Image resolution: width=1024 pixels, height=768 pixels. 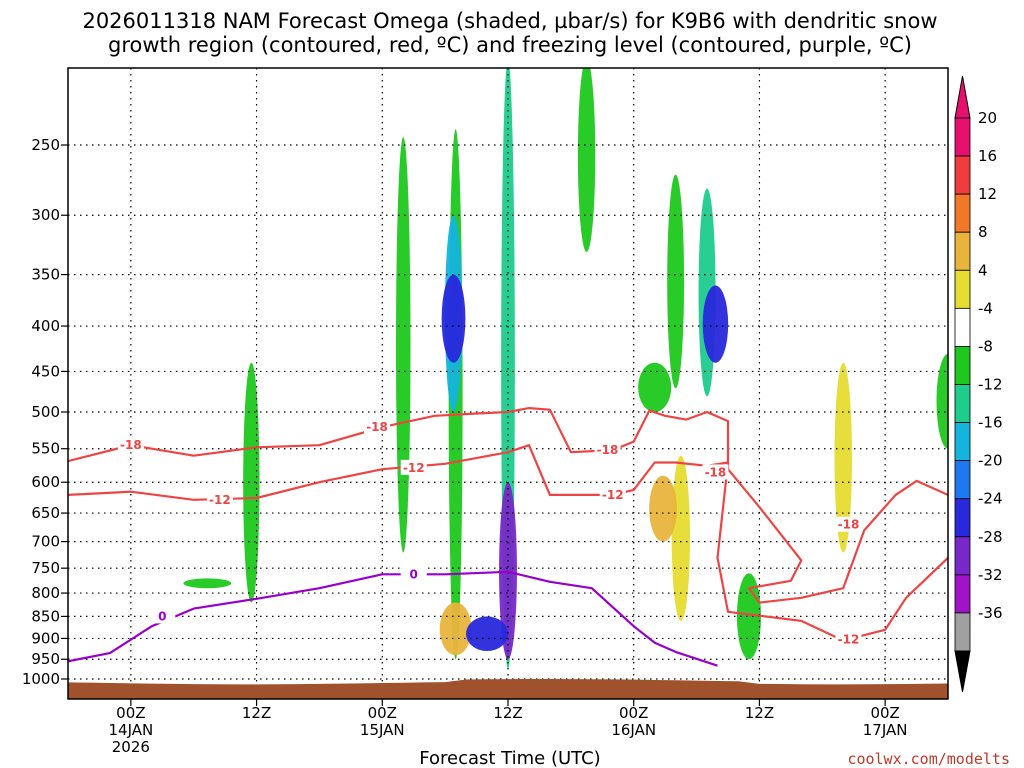 I want to click on colorbar-label: -32, so click(x=990, y=575).